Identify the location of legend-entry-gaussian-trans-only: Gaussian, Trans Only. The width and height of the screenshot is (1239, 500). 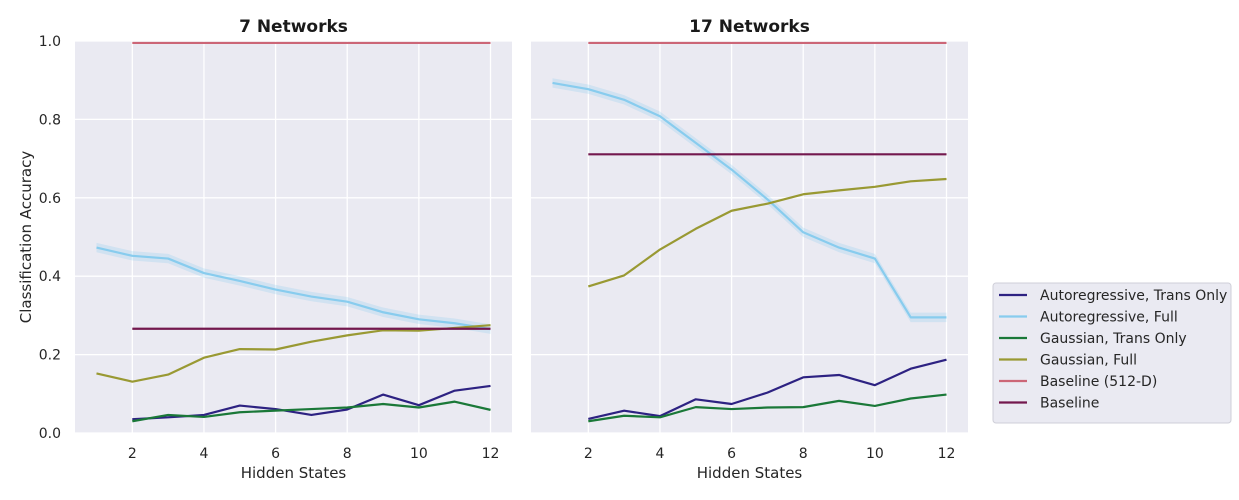
(1093, 339).